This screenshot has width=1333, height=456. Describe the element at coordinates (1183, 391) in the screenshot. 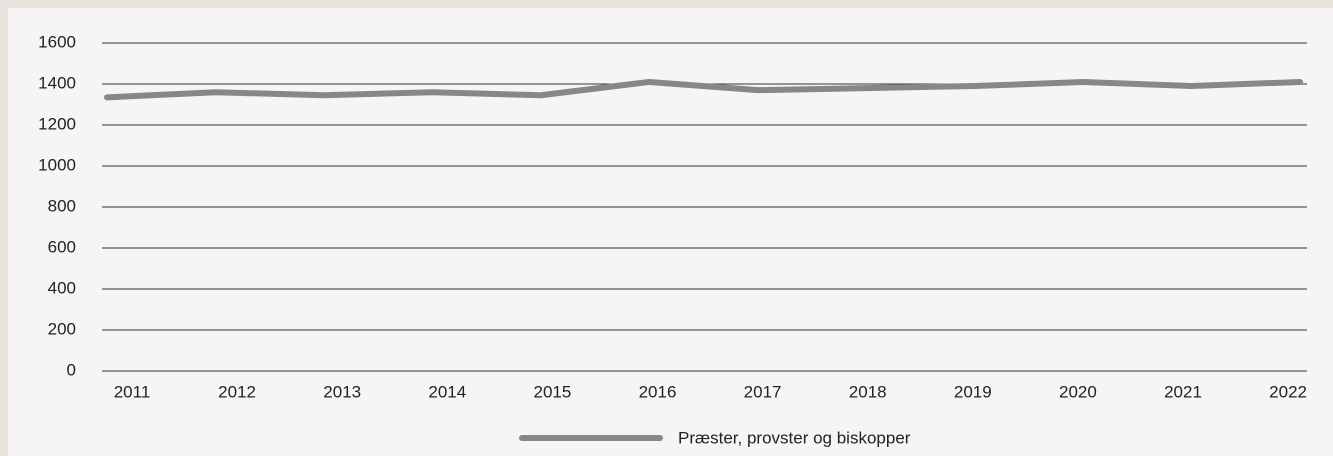

I see `x-tick-label: 2021` at that location.